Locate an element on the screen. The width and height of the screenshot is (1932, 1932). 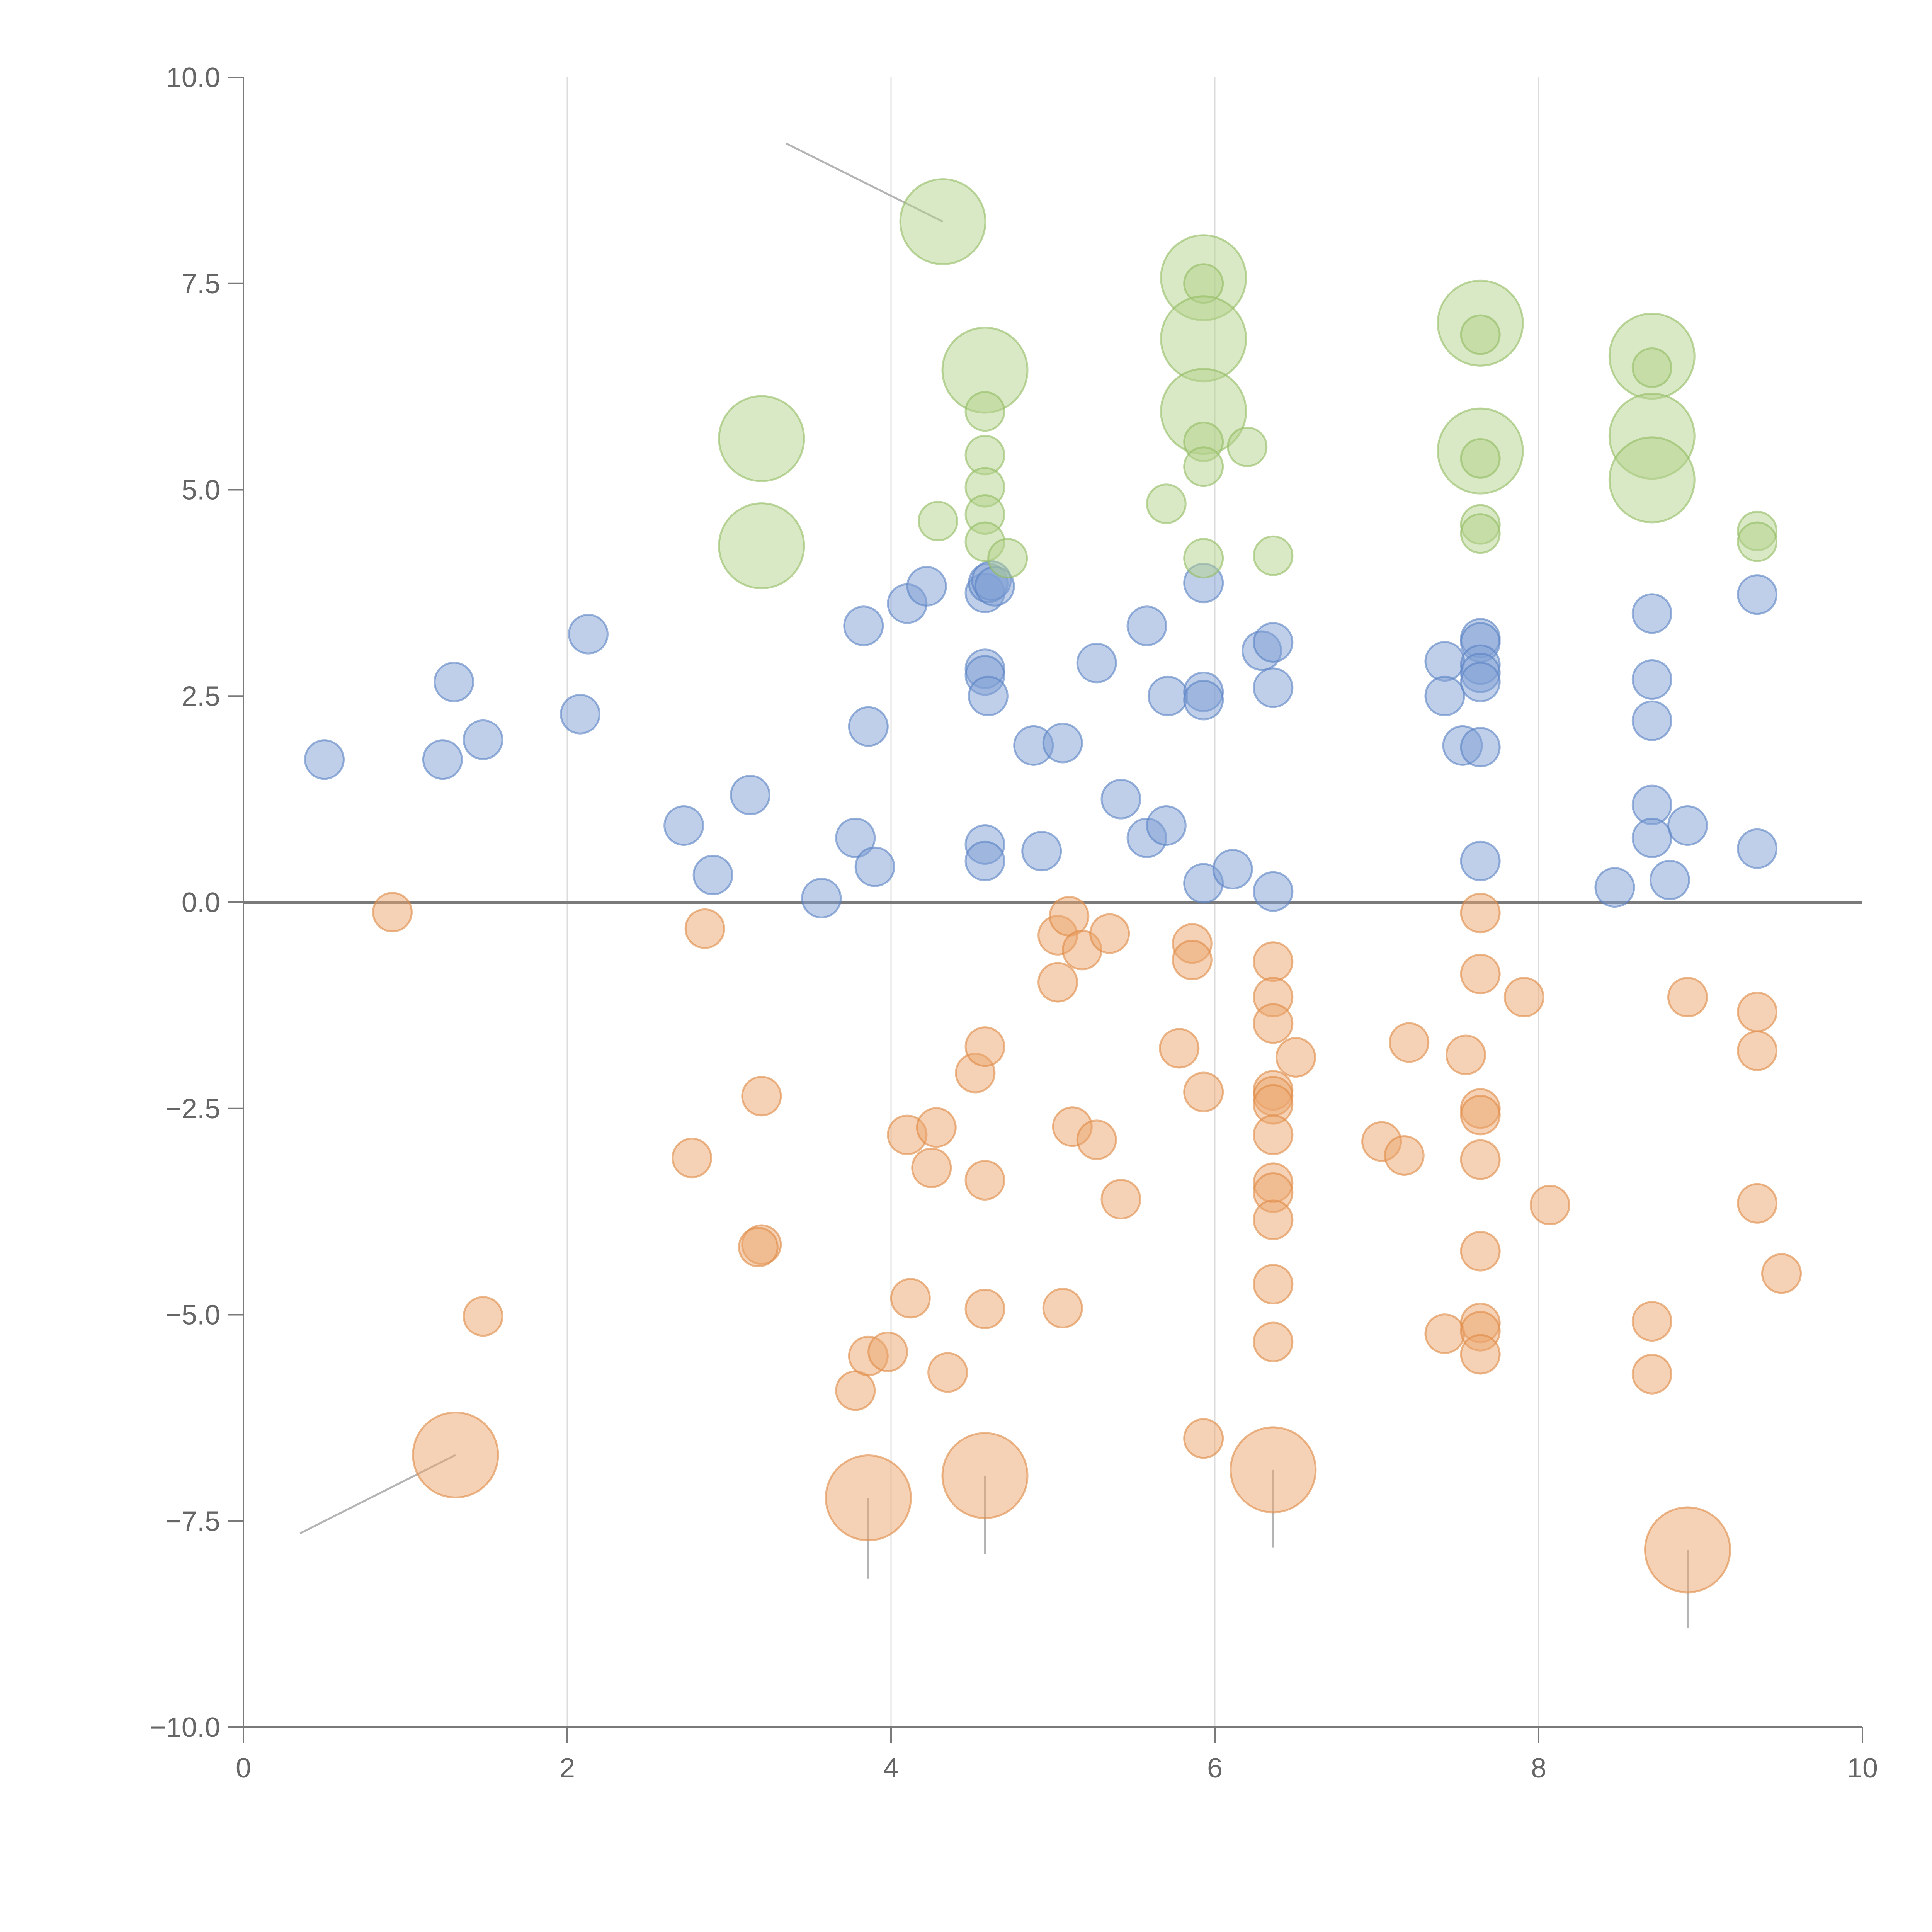
y-tick-label: −7.5 is located at coordinates (192, 1522).